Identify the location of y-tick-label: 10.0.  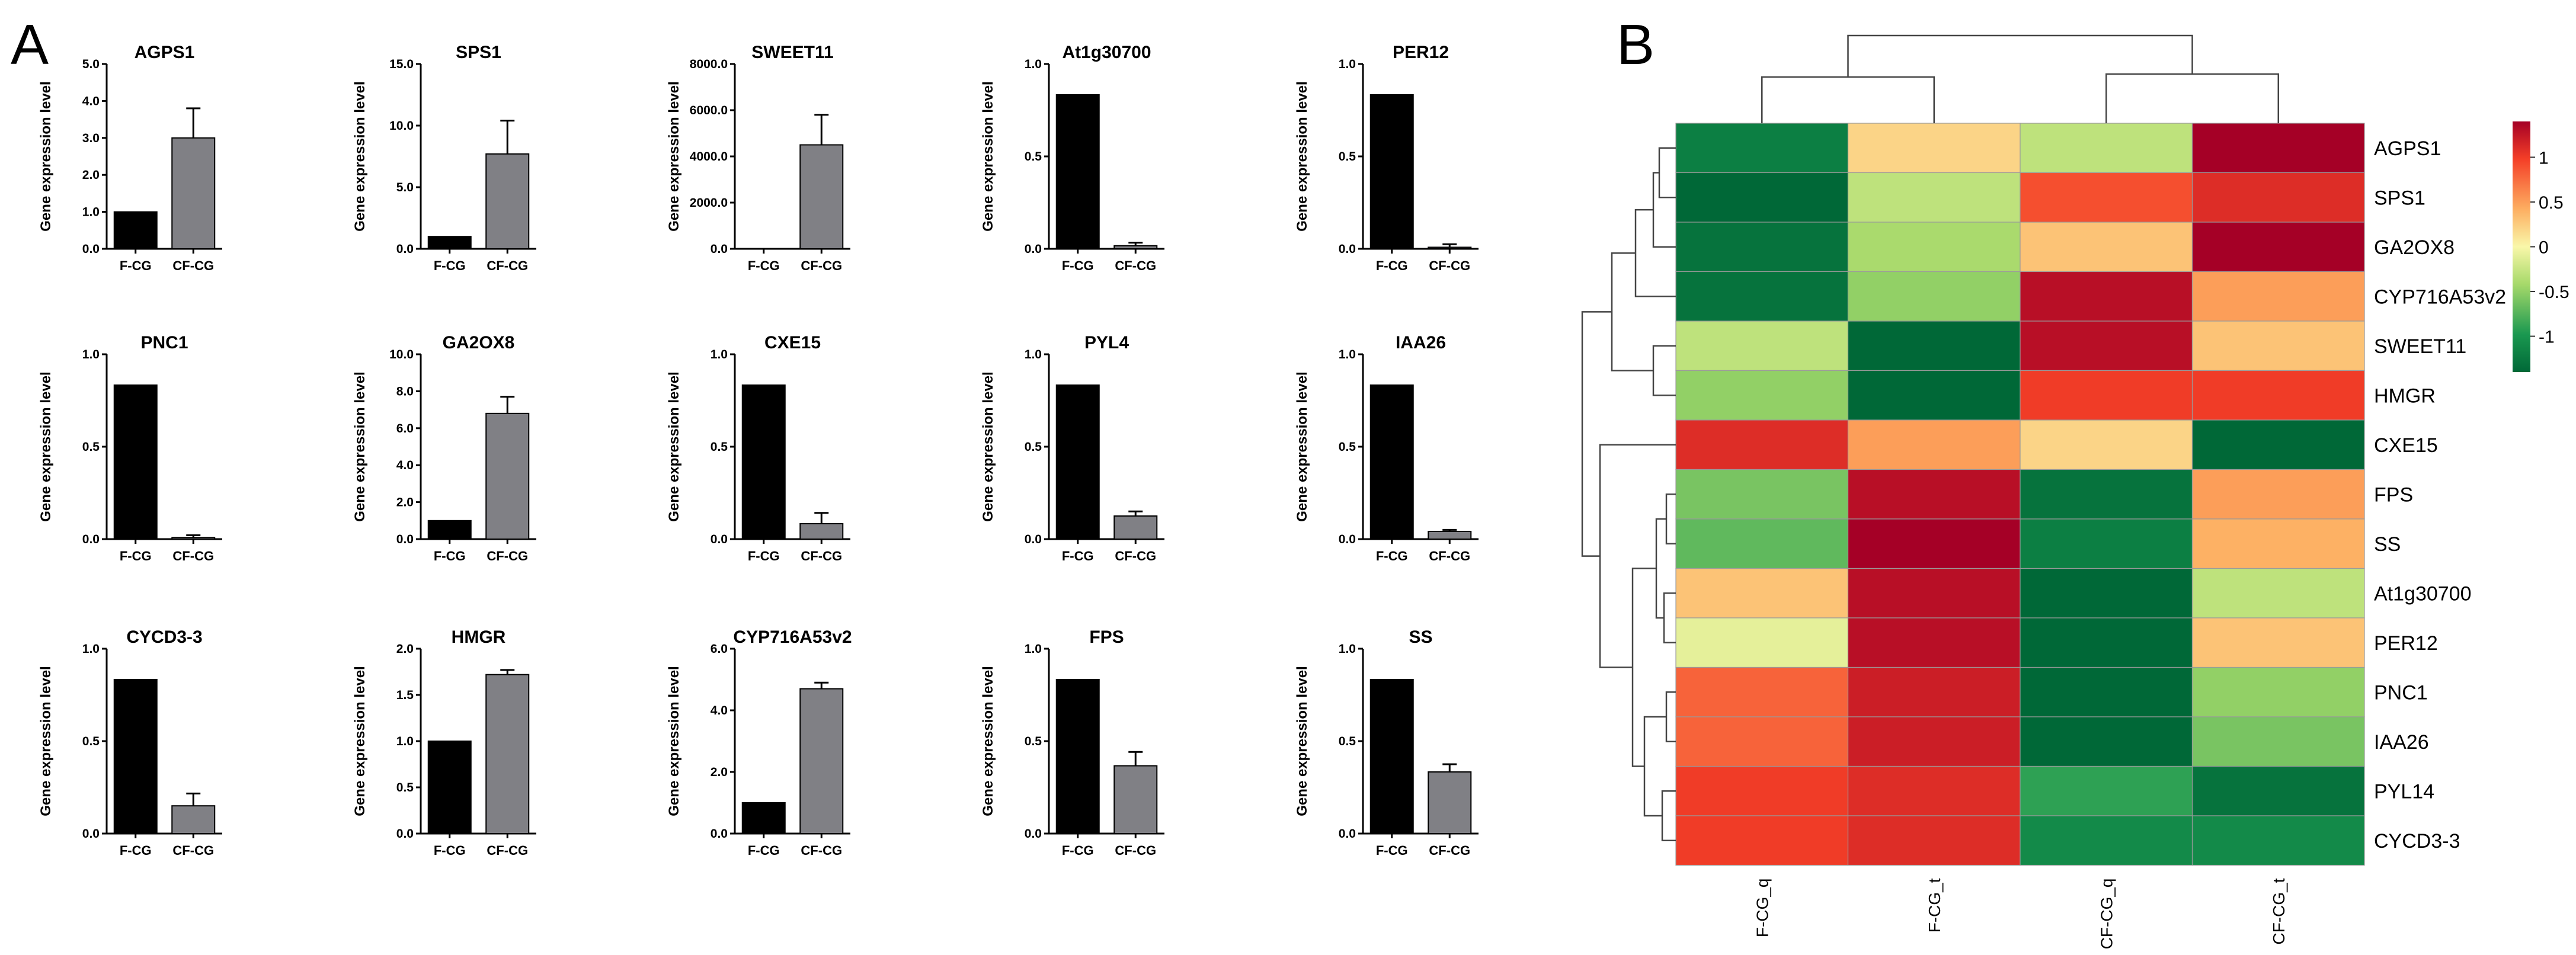
(401, 126).